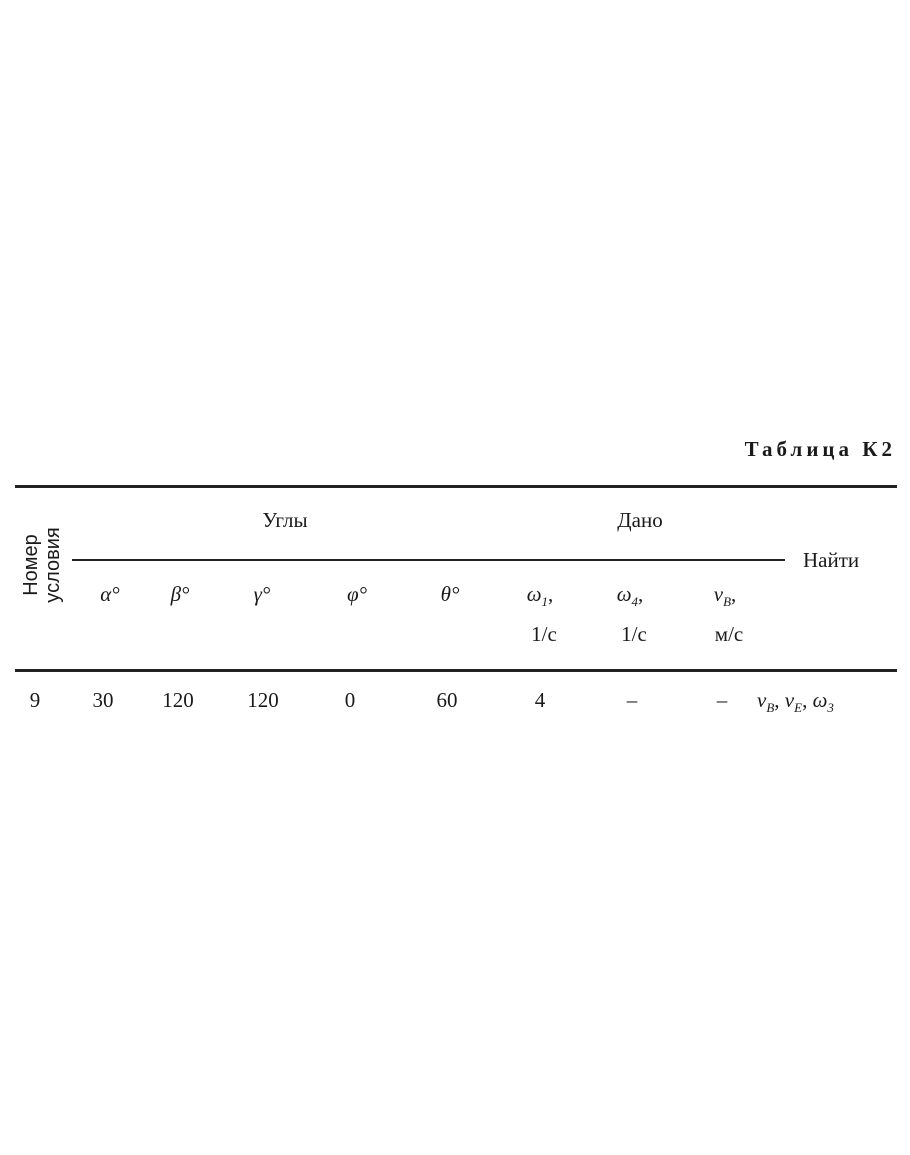  I want to click on column-header-symbol: ω4,, so click(630, 596).